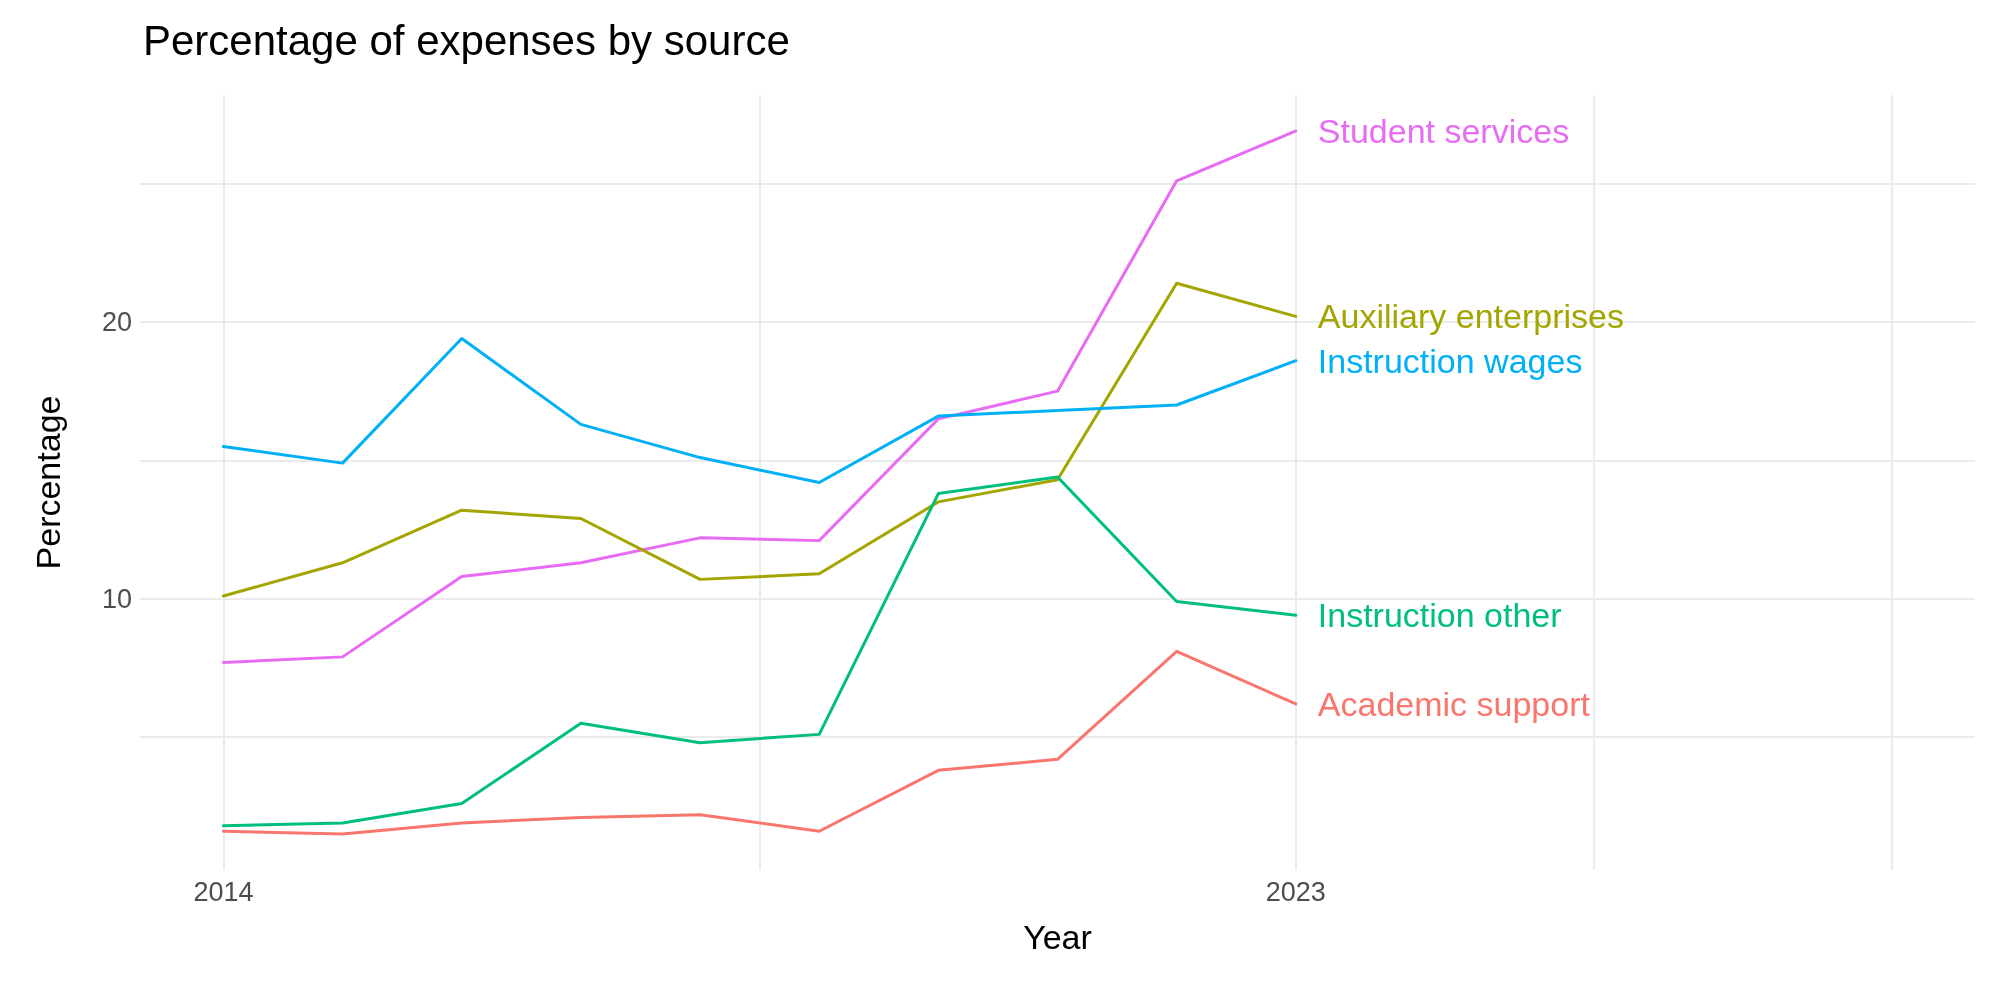  Describe the element at coordinates (1295, 891) in the screenshot. I see `x-tick-label: 2023` at that location.